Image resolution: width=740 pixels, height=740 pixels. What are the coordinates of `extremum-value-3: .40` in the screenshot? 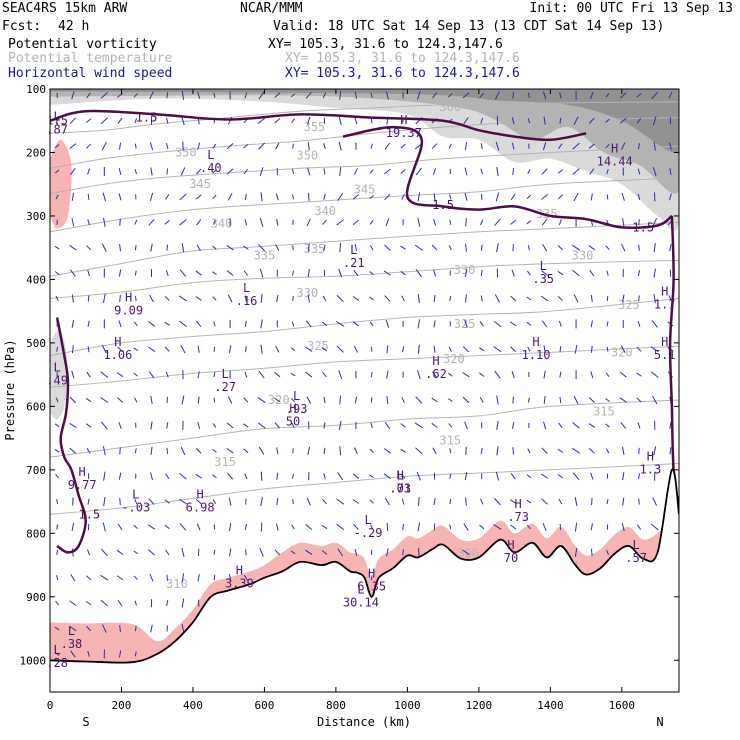 It's located at (211, 168).